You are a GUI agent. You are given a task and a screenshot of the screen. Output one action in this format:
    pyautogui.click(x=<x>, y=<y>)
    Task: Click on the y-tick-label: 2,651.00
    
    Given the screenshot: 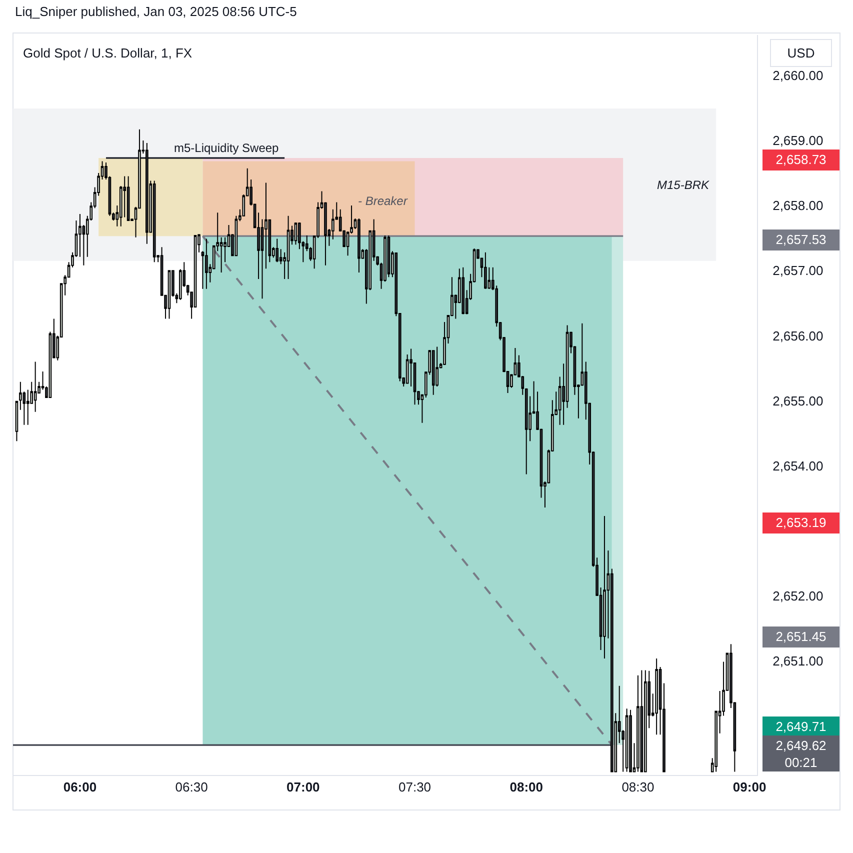 What is the action you would take?
    pyautogui.click(x=798, y=661)
    